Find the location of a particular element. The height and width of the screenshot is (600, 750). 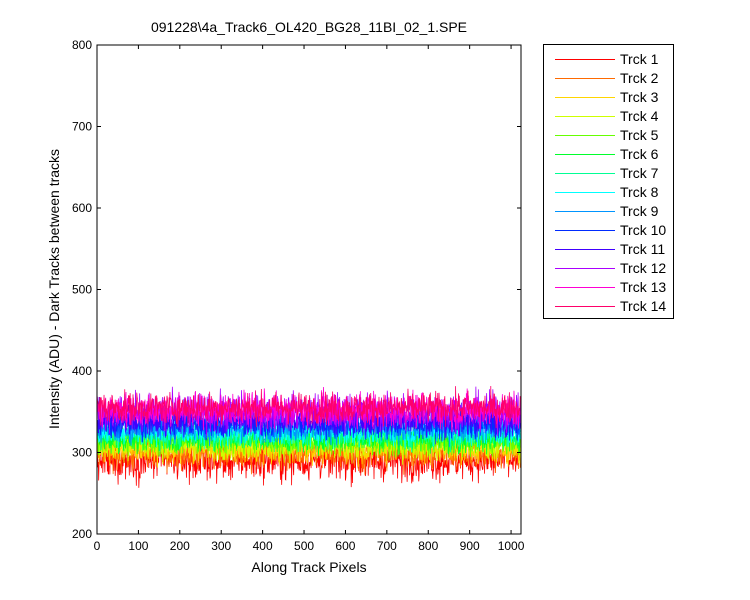

legend-item-trck-13: Trck 13 is located at coordinates (609, 287).